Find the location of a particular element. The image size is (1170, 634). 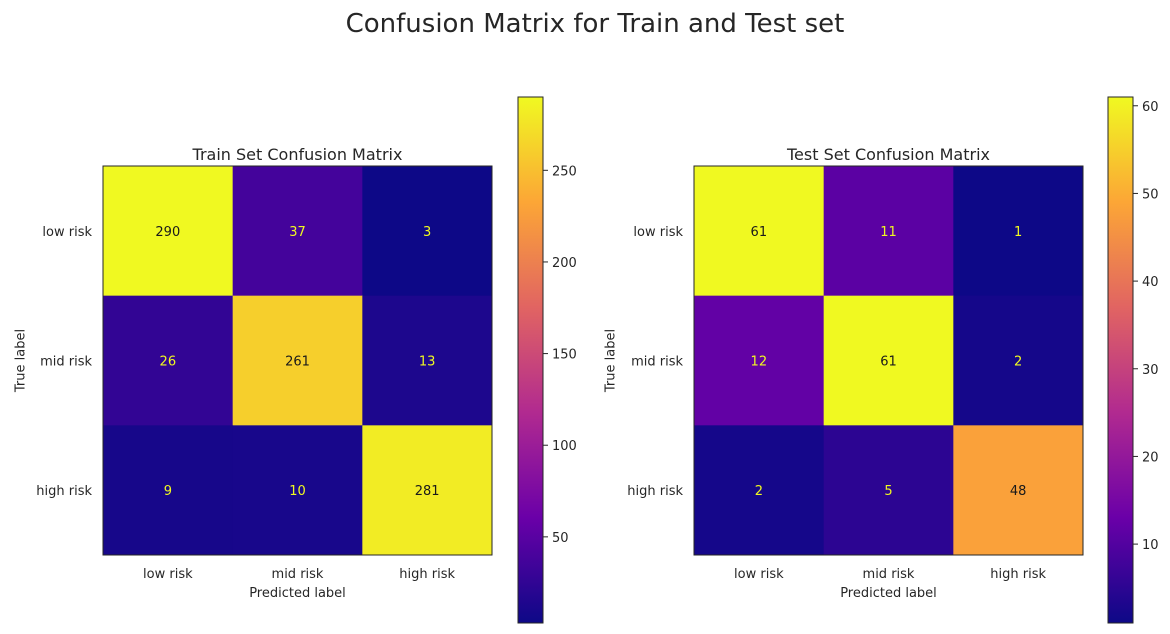

cell-value-label: 11 is located at coordinates (888, 232).